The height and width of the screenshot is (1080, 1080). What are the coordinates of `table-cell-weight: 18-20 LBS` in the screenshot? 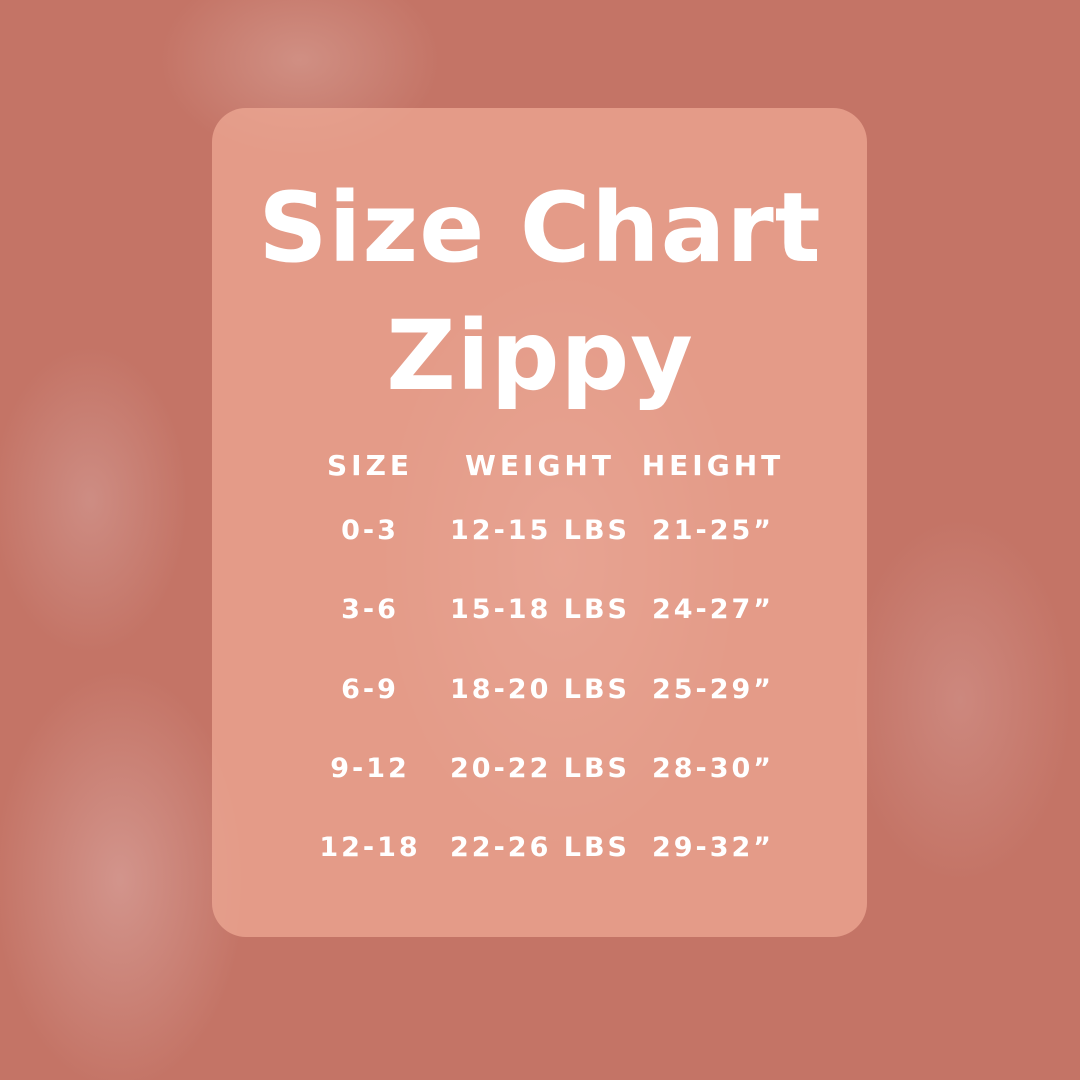 It's located at (540, 689).